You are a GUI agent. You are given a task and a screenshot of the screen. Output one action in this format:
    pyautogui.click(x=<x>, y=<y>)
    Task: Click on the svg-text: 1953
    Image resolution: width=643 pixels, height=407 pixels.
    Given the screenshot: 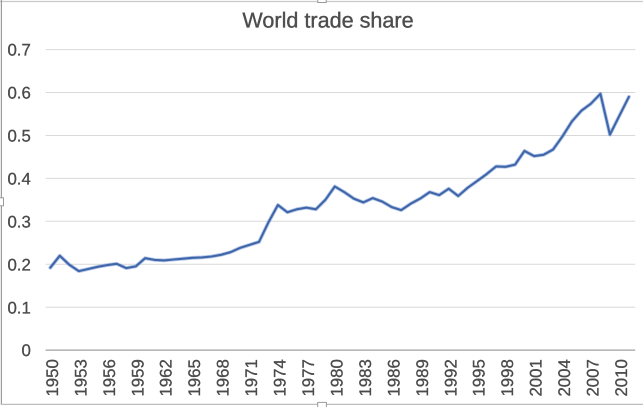 What is the action you would take?
    pyautogui.click(x=80, y=377)
    